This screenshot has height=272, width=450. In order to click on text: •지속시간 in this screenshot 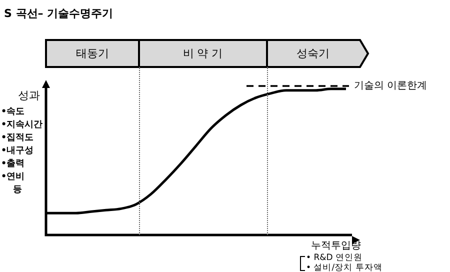, I will do `click(22, 125)`.